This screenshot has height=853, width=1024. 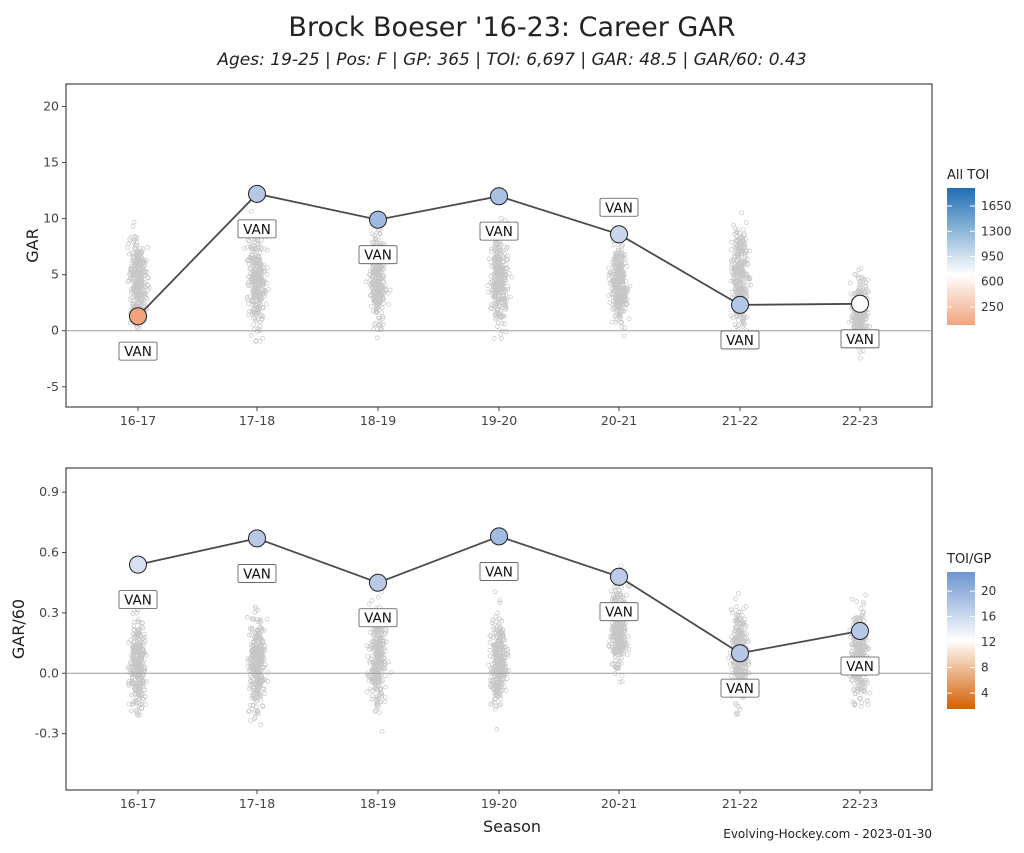 What do you see at coordinates (961, 640) in the screenshot?
I see `legend-colorbar` at bounding box center [961, 640].